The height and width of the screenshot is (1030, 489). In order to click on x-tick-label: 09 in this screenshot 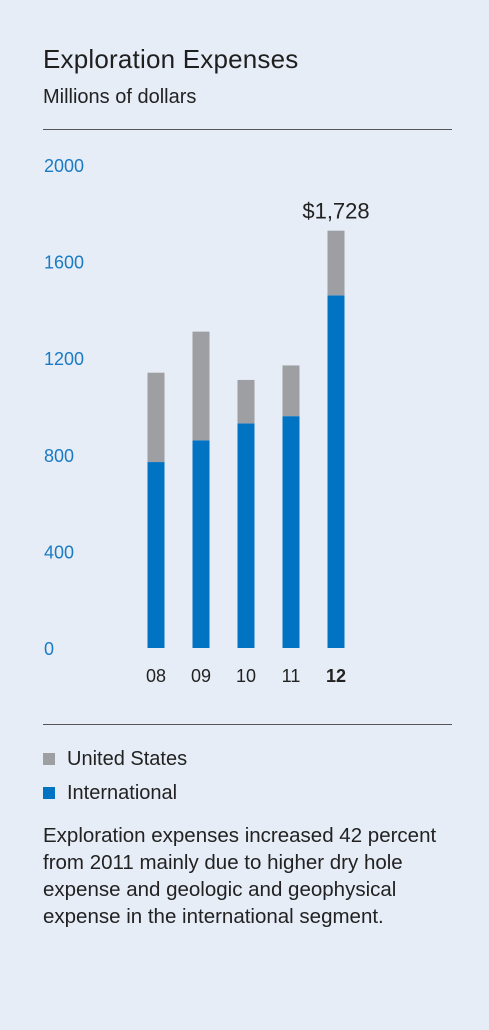, I will do `click(201, 676)`.